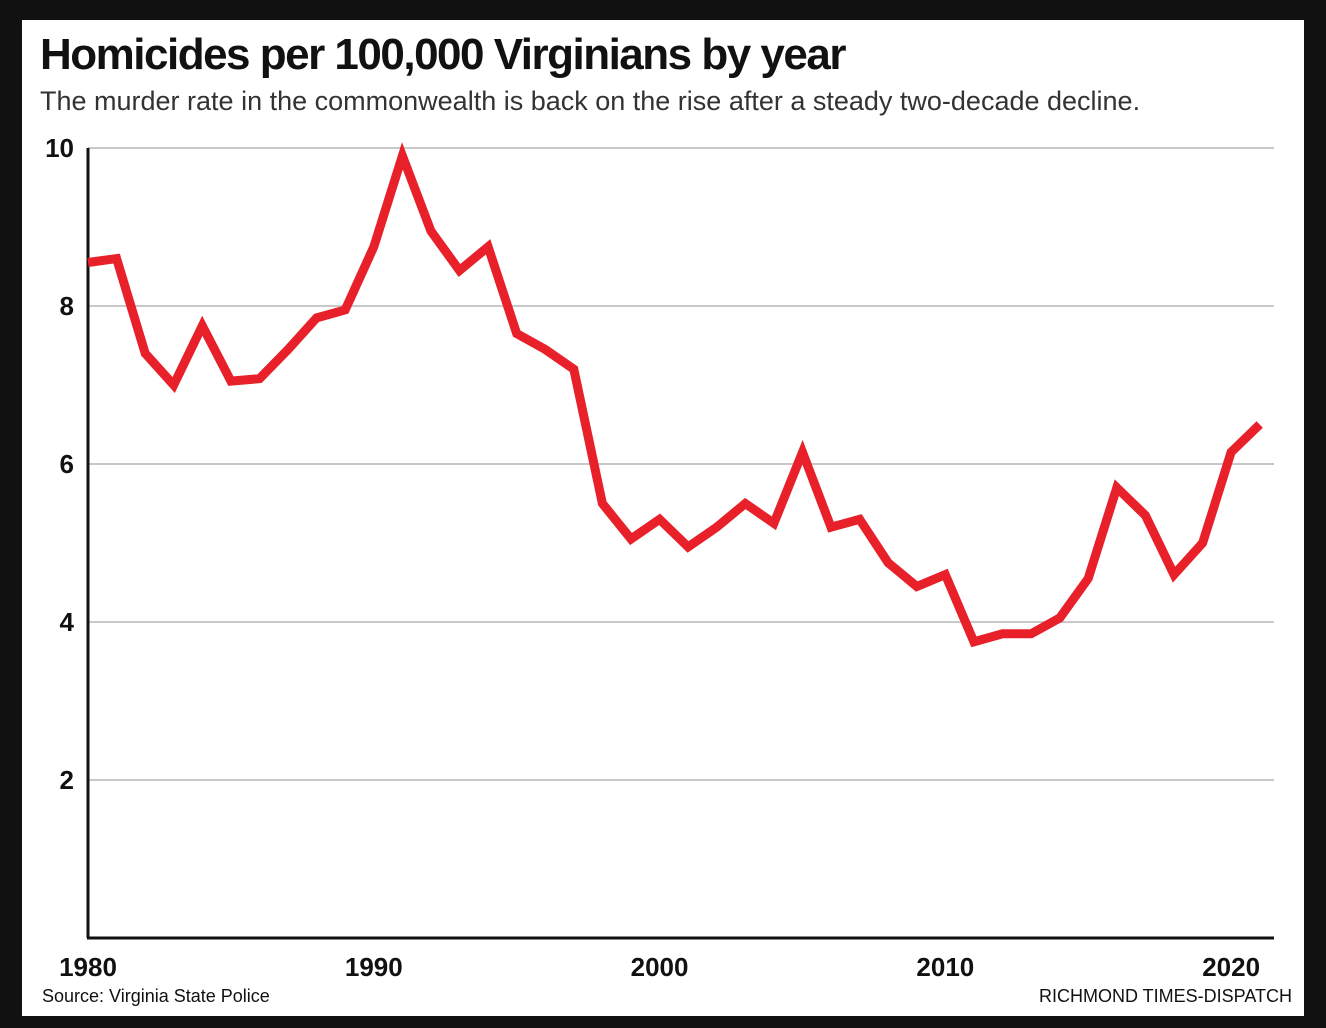 This screenshot has height=1028, width=1326. Describe the element at coordinates (1165, 996) in the screenshot. I see `publisher-credit: RICHMOND TIMES-DISPATCH` at that location.